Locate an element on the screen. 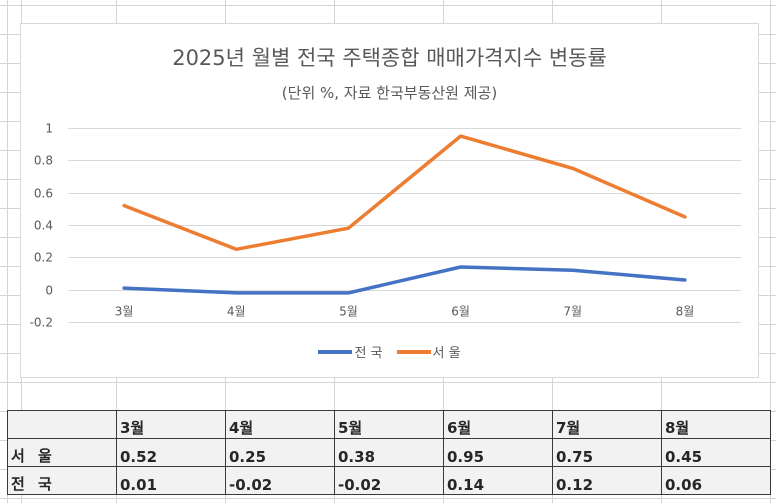 This screenshot has height=503, width=776. table-cell: 0.25 is located at coordinates (280, 452).